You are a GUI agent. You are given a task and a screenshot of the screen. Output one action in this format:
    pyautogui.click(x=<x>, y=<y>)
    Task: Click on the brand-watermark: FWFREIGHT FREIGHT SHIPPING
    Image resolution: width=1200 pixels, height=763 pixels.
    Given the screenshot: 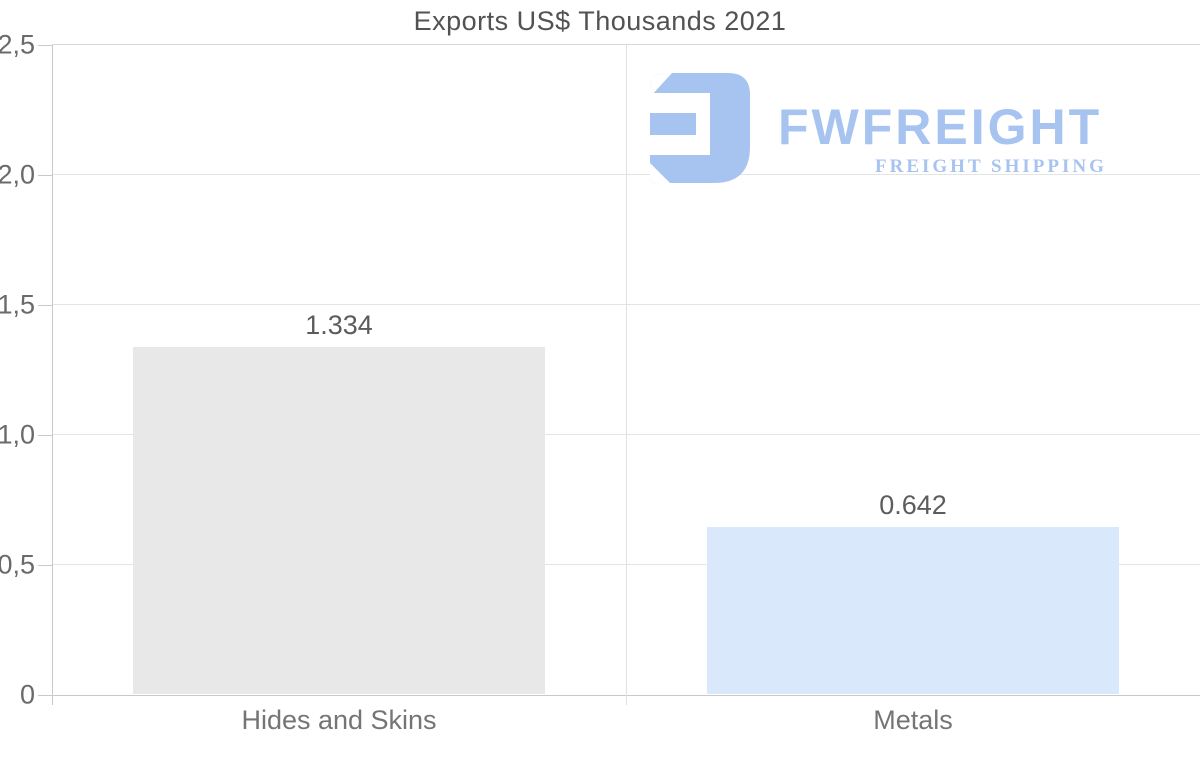 What is the action you would take?
    pyautogui.click(x=900, y=128)
    